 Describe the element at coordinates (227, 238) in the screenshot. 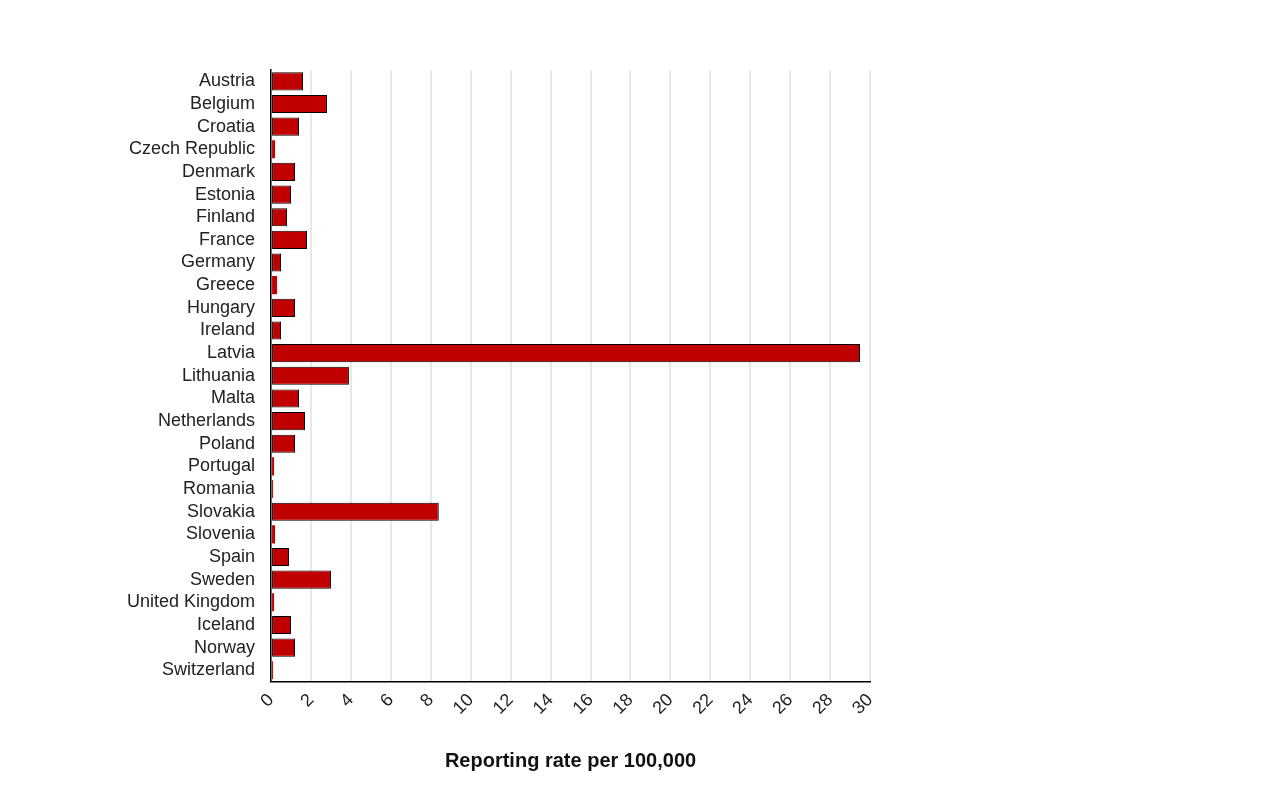

I see `y-tick-label: France` at that location.